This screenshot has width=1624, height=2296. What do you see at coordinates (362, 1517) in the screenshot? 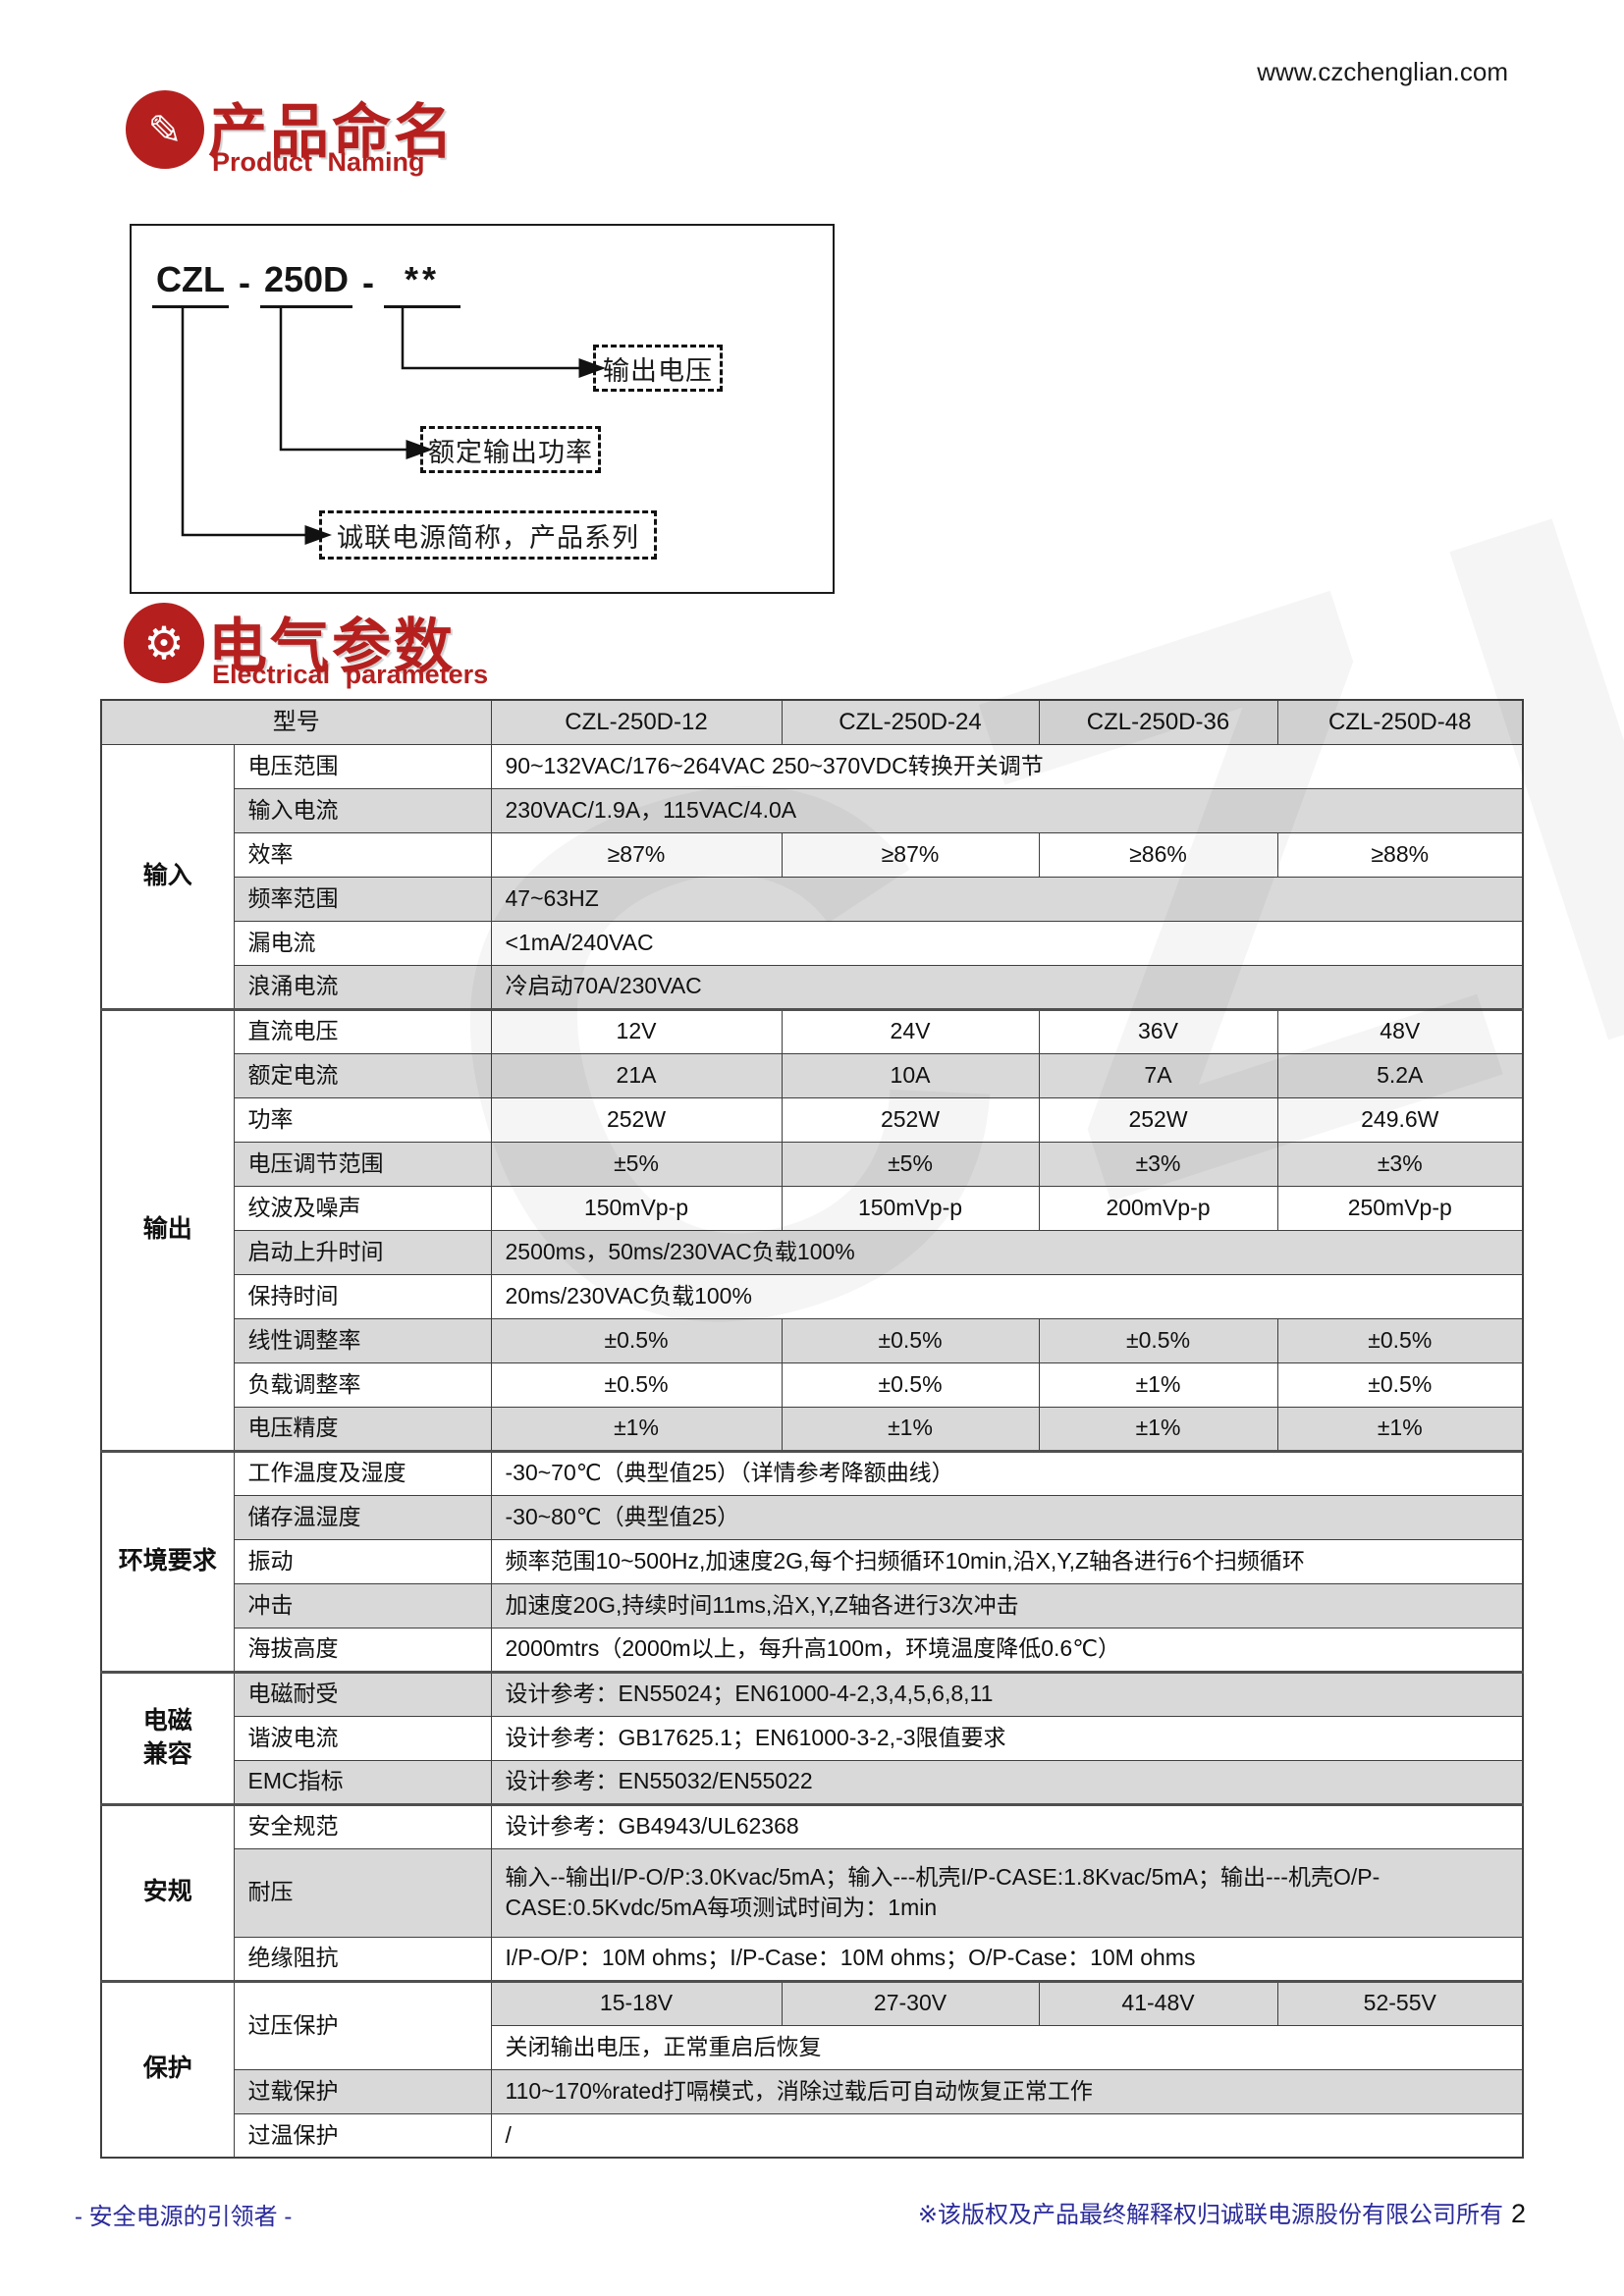
I see `row-label: 储存温湿度` at bounding box center [362, 1517].